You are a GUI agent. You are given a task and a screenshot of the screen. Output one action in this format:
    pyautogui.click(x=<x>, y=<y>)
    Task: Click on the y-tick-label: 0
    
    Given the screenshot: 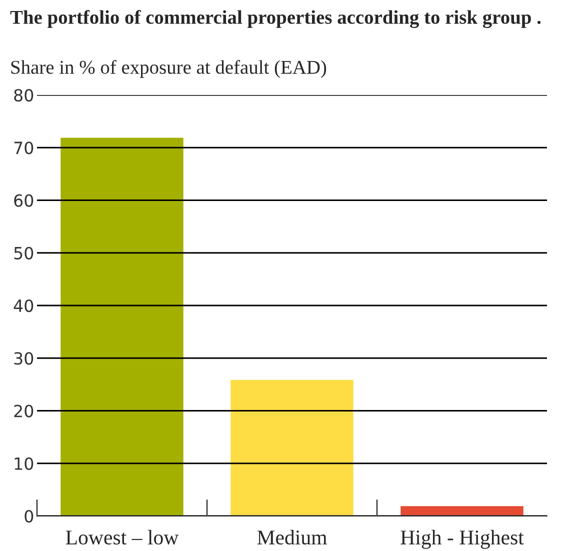 What is the action you would take?
    pyautogui.click(x=29, y=516)
    